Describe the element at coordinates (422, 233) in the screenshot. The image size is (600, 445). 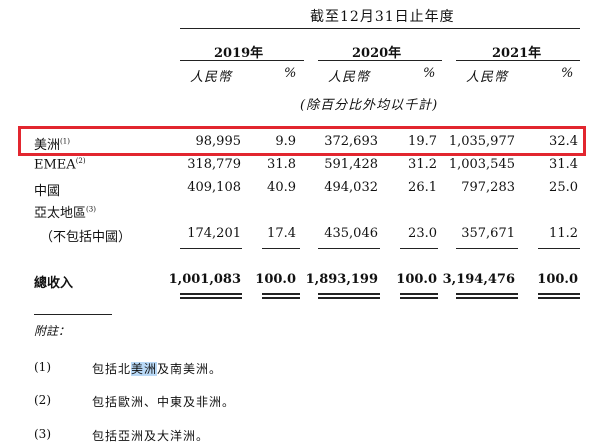
I see `cell-apac-2020-pct: 23.0` at that location.